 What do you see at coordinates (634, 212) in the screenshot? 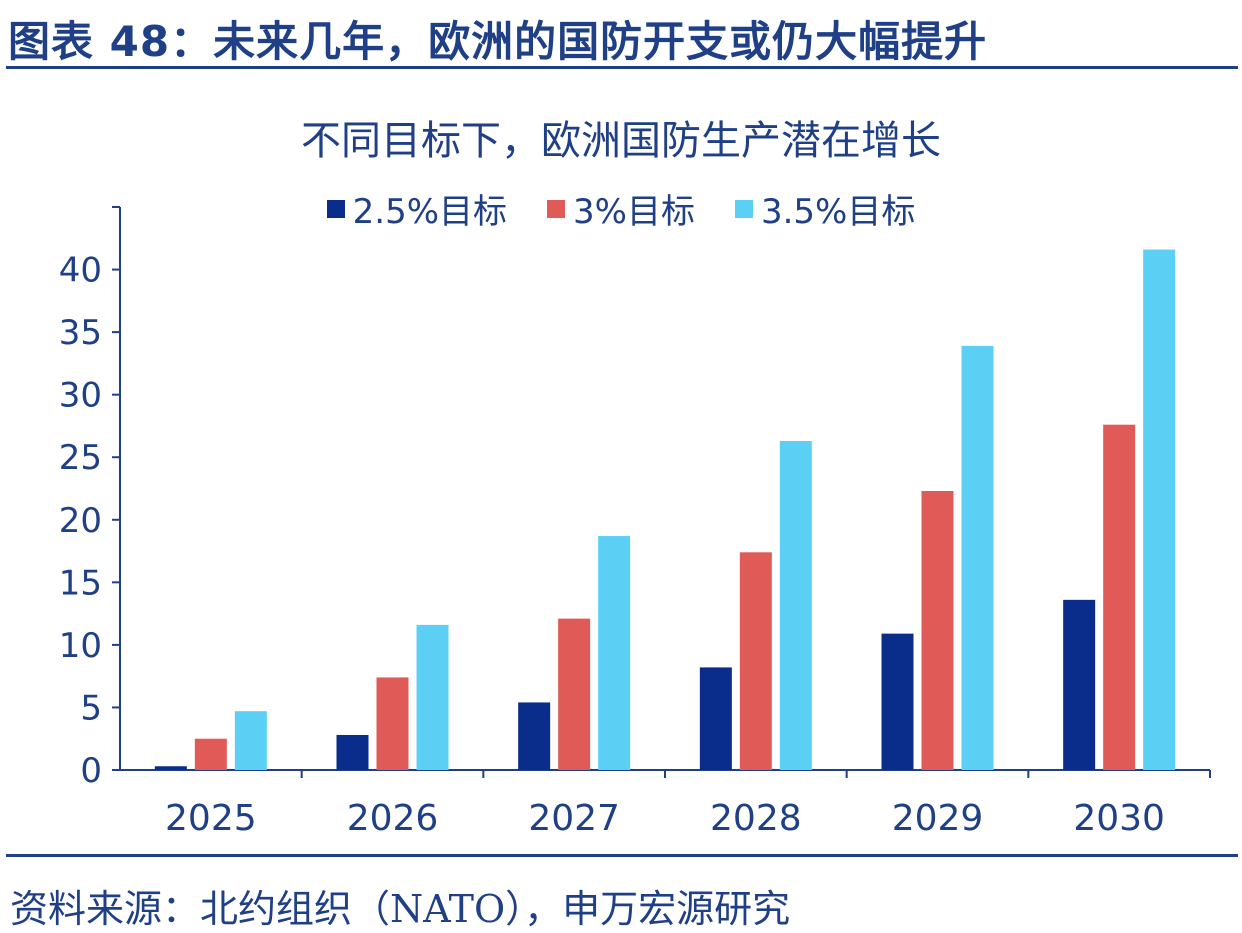
I see `legend-label-series-2: 3%目标` at bounding box center [634, 212].